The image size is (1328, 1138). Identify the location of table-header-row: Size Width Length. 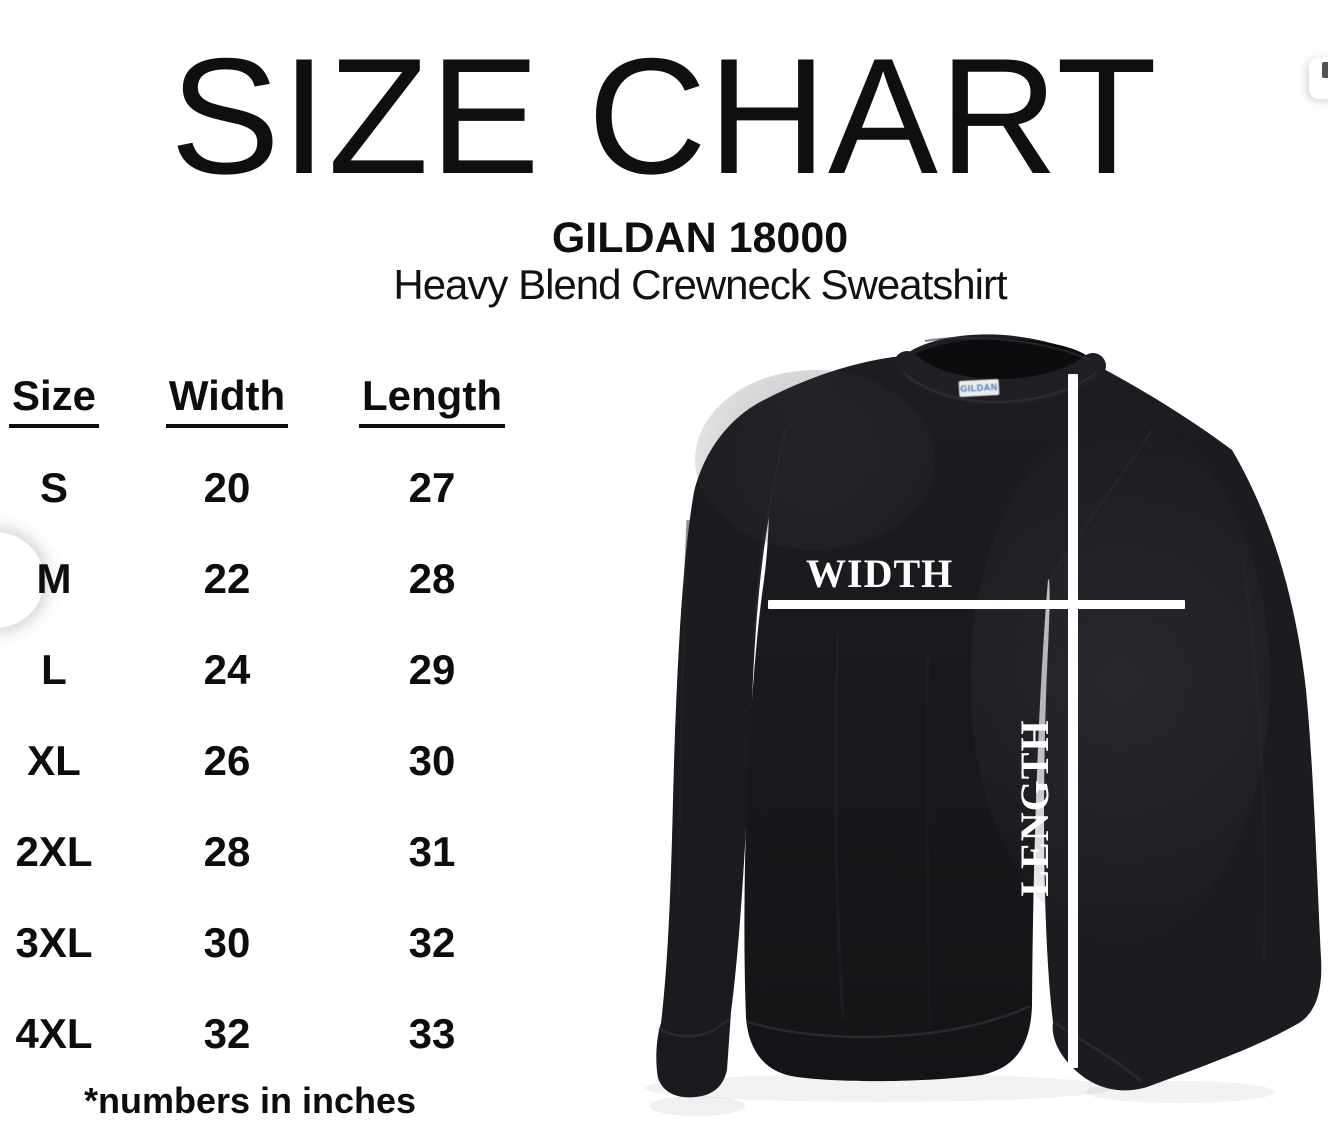
(259, 400).